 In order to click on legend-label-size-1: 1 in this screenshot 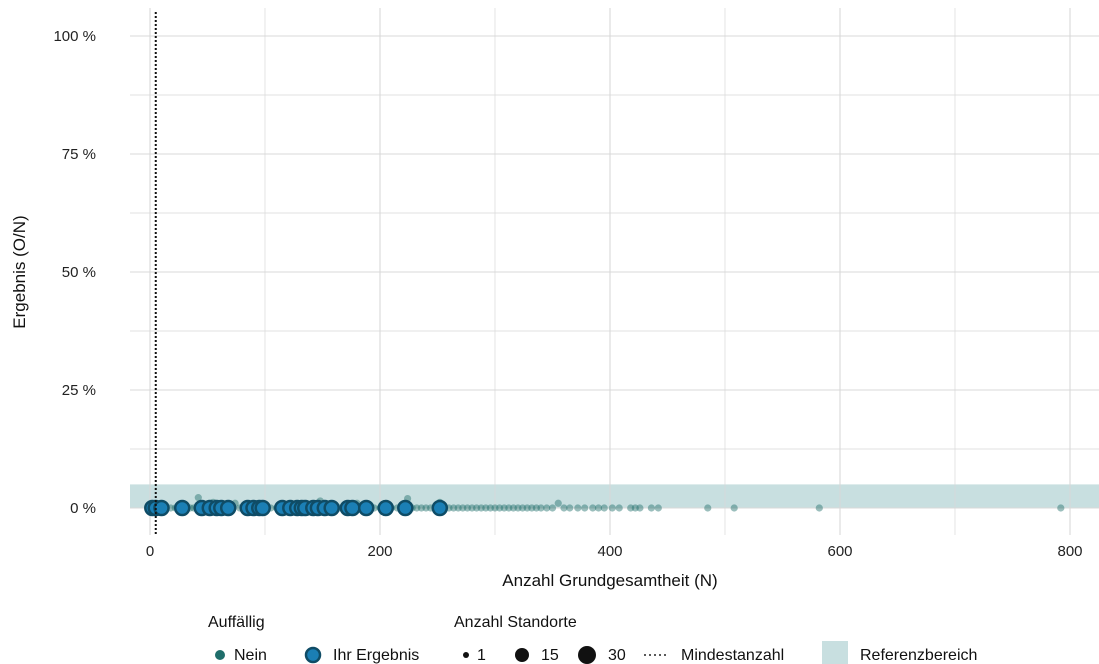, I will do `click(481, 655)`.